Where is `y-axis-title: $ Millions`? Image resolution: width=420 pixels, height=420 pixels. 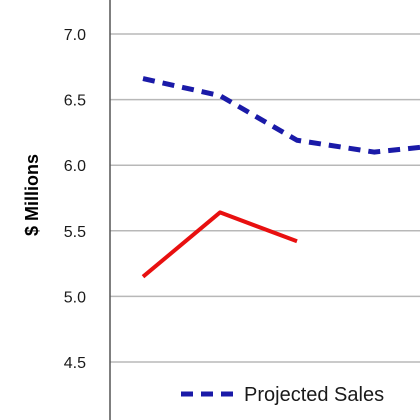
y-axis-title: $ Millions is located at coordinates (32, 195).